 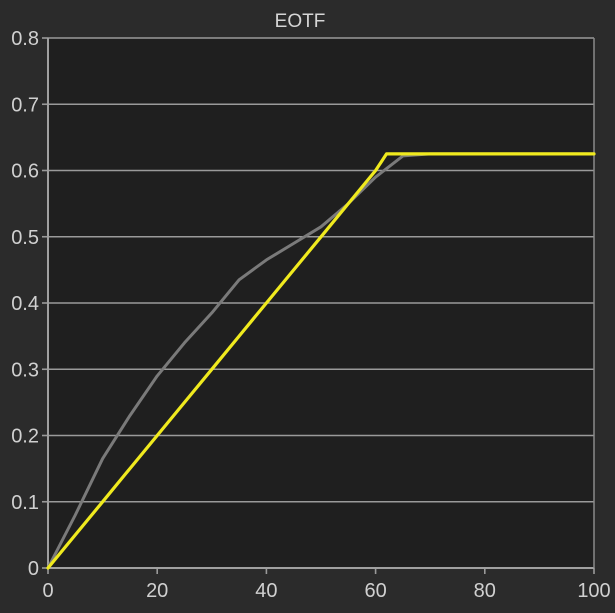 What do you see at coordinates (25, 238) in the screenshot?
I see `y-tick-label: 0.5` at bounding box center [25, 238].